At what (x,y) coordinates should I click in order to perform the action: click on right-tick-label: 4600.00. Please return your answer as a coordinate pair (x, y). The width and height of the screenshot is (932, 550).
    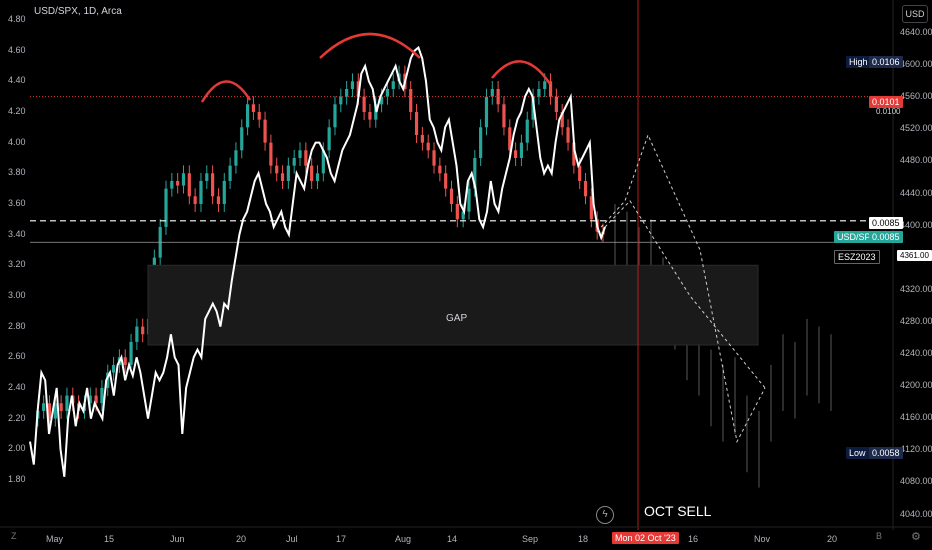
    Looking at the image, I should click on (916, 64).